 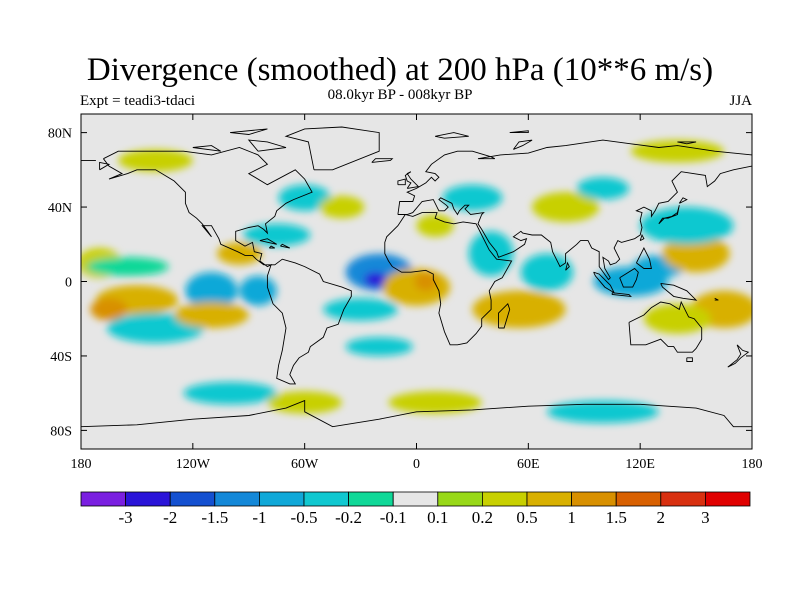 I want to click on colorbar-label: 2, so click(x=661, y=517).